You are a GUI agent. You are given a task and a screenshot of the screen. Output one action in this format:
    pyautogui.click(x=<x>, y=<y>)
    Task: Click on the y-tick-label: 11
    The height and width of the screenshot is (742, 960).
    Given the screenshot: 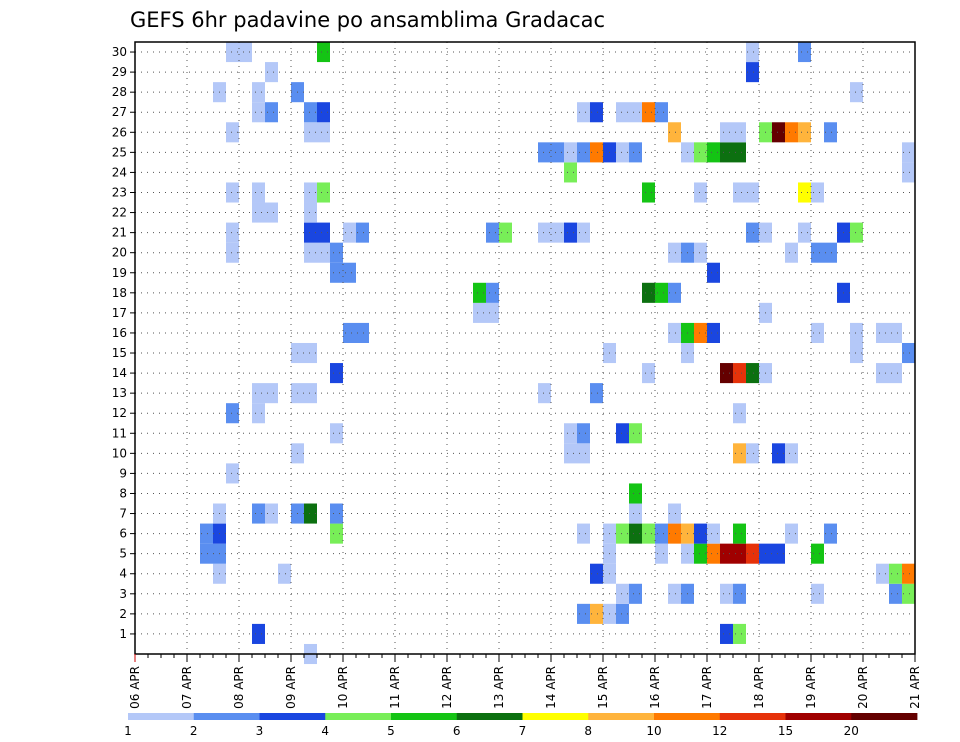 What is the action you would take?
    pyautogui.click(x=119, y=433)
    